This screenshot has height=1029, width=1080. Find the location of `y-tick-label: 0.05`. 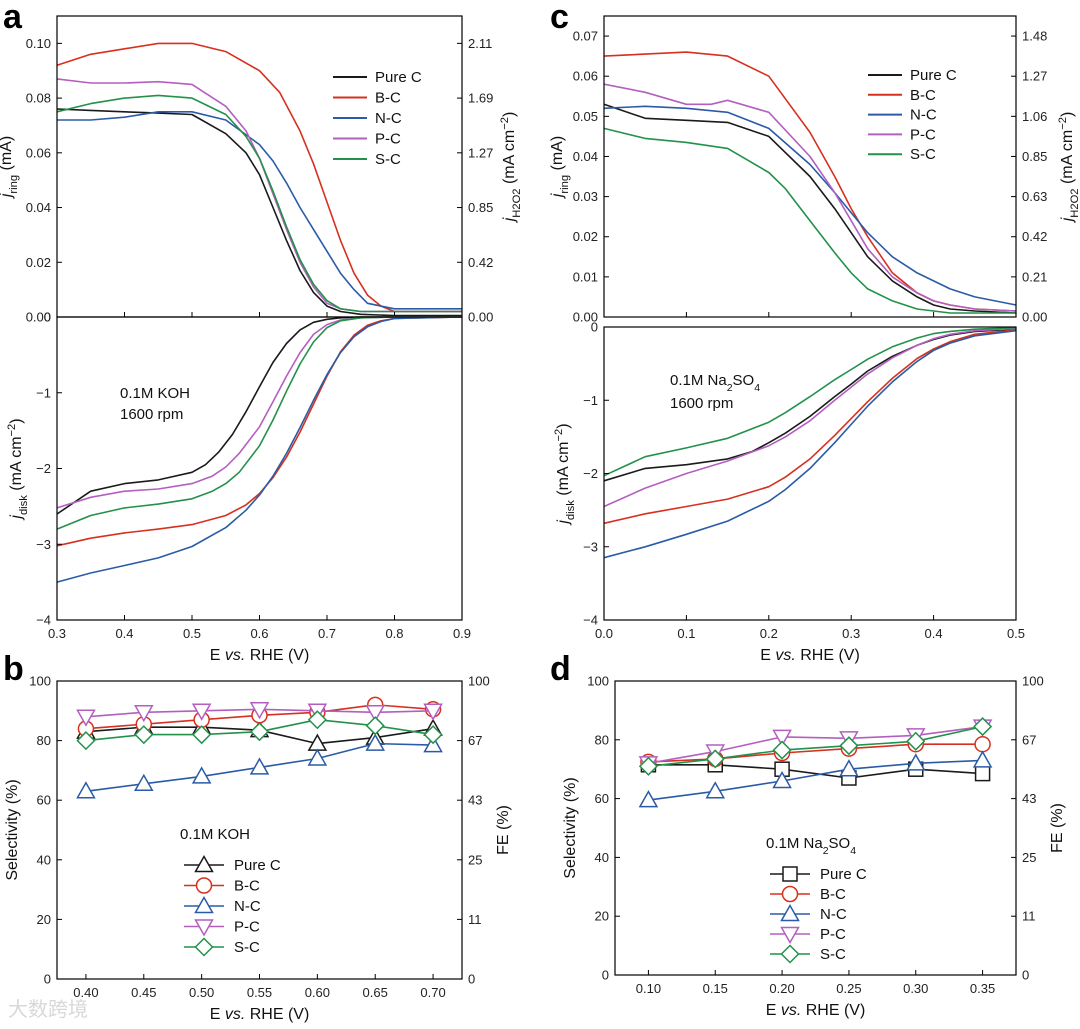

y-tick-label: 0.05 is located at coordinates (585, 116).